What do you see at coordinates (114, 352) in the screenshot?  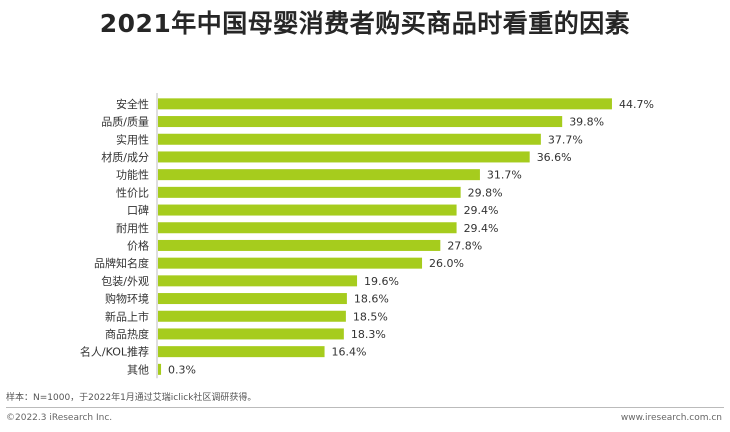 I see `category-label: 名人/KOL推荐` at bounding box center [114, 352].